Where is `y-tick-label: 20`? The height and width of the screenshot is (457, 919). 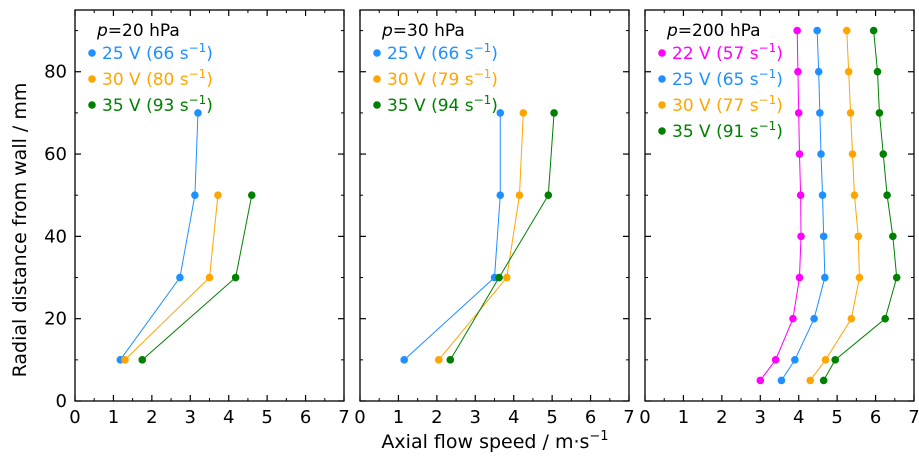
y-tick-label: 20 is located at coordinates (55, 319).